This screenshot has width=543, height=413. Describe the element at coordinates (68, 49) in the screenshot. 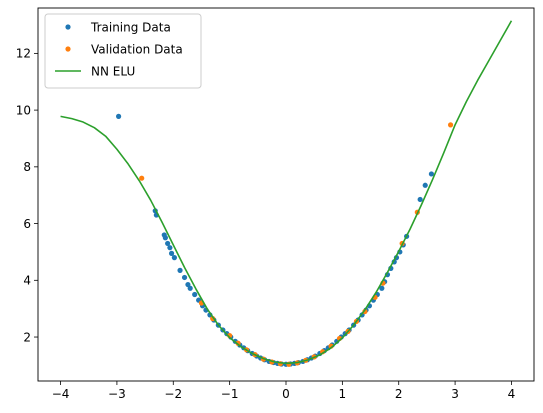

I see `legend-swatch-validation-data` at that location.